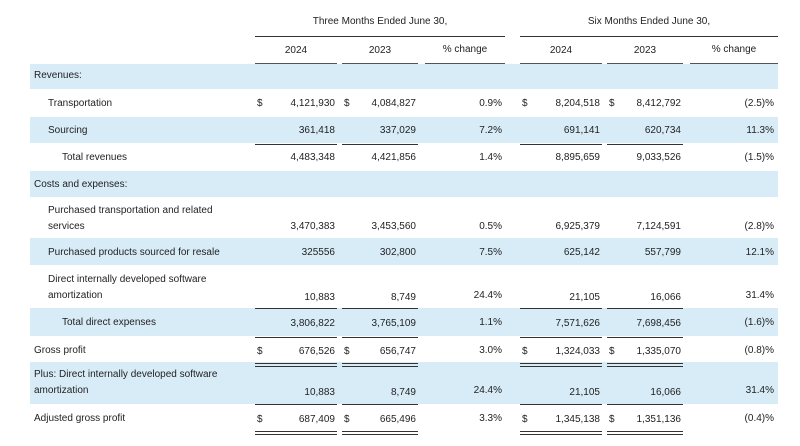 Image resolution: width=800 pixels, height=446 pixels. Describe the element at coordinates (81, 184) in the screenshot. I see `section-label-costs: Costs and expenses:` at that location.